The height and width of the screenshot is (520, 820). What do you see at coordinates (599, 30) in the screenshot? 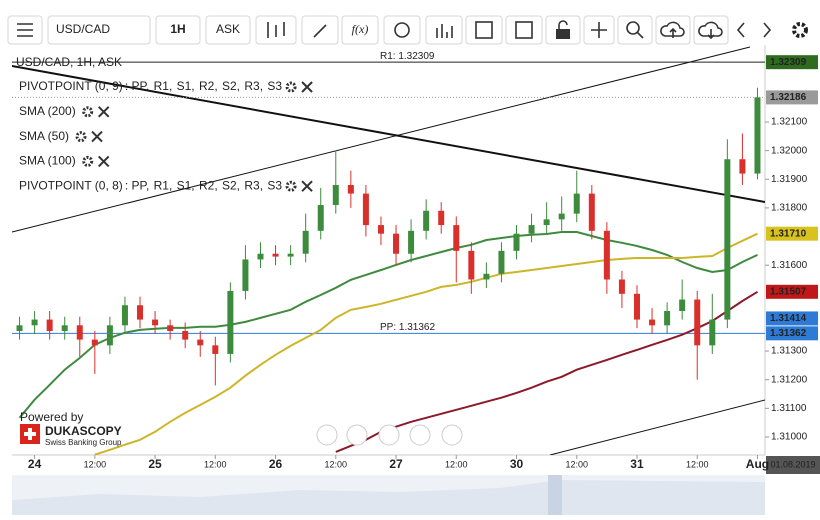
I see `cross-icon` at bounding box center [599, 30].